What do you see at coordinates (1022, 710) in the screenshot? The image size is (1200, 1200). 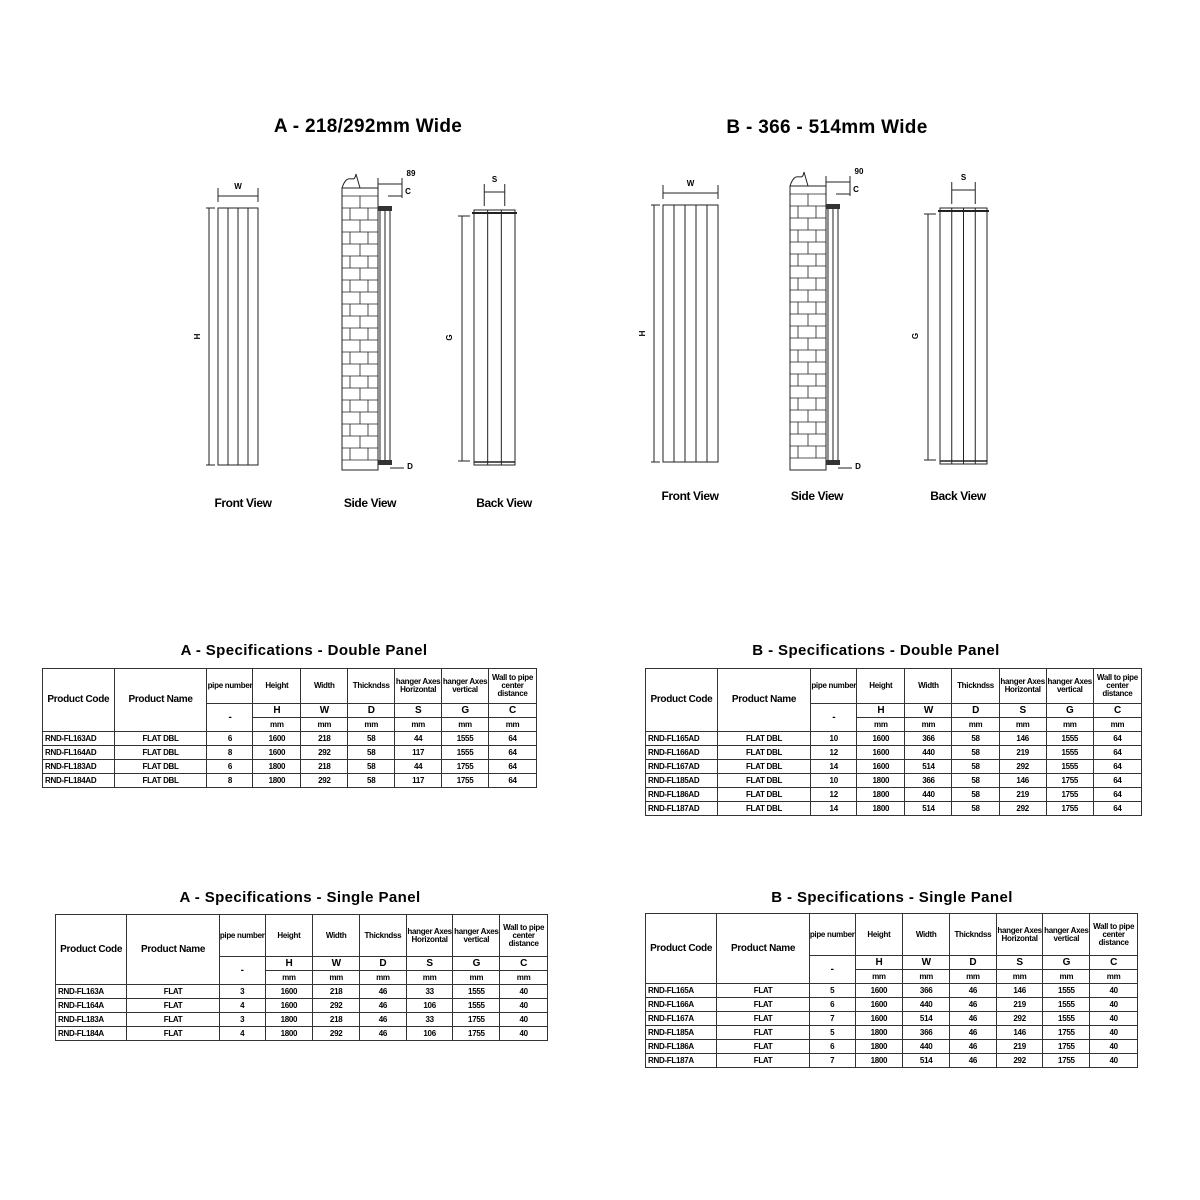 I see `header-symbol: S` at bounding box center [1022, 710].